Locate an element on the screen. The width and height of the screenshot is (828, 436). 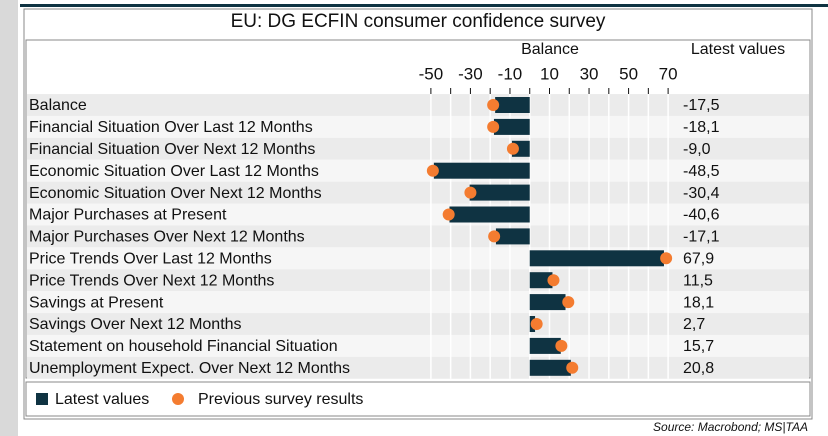
column-title: Latest values is located at coordinates (738, 49).